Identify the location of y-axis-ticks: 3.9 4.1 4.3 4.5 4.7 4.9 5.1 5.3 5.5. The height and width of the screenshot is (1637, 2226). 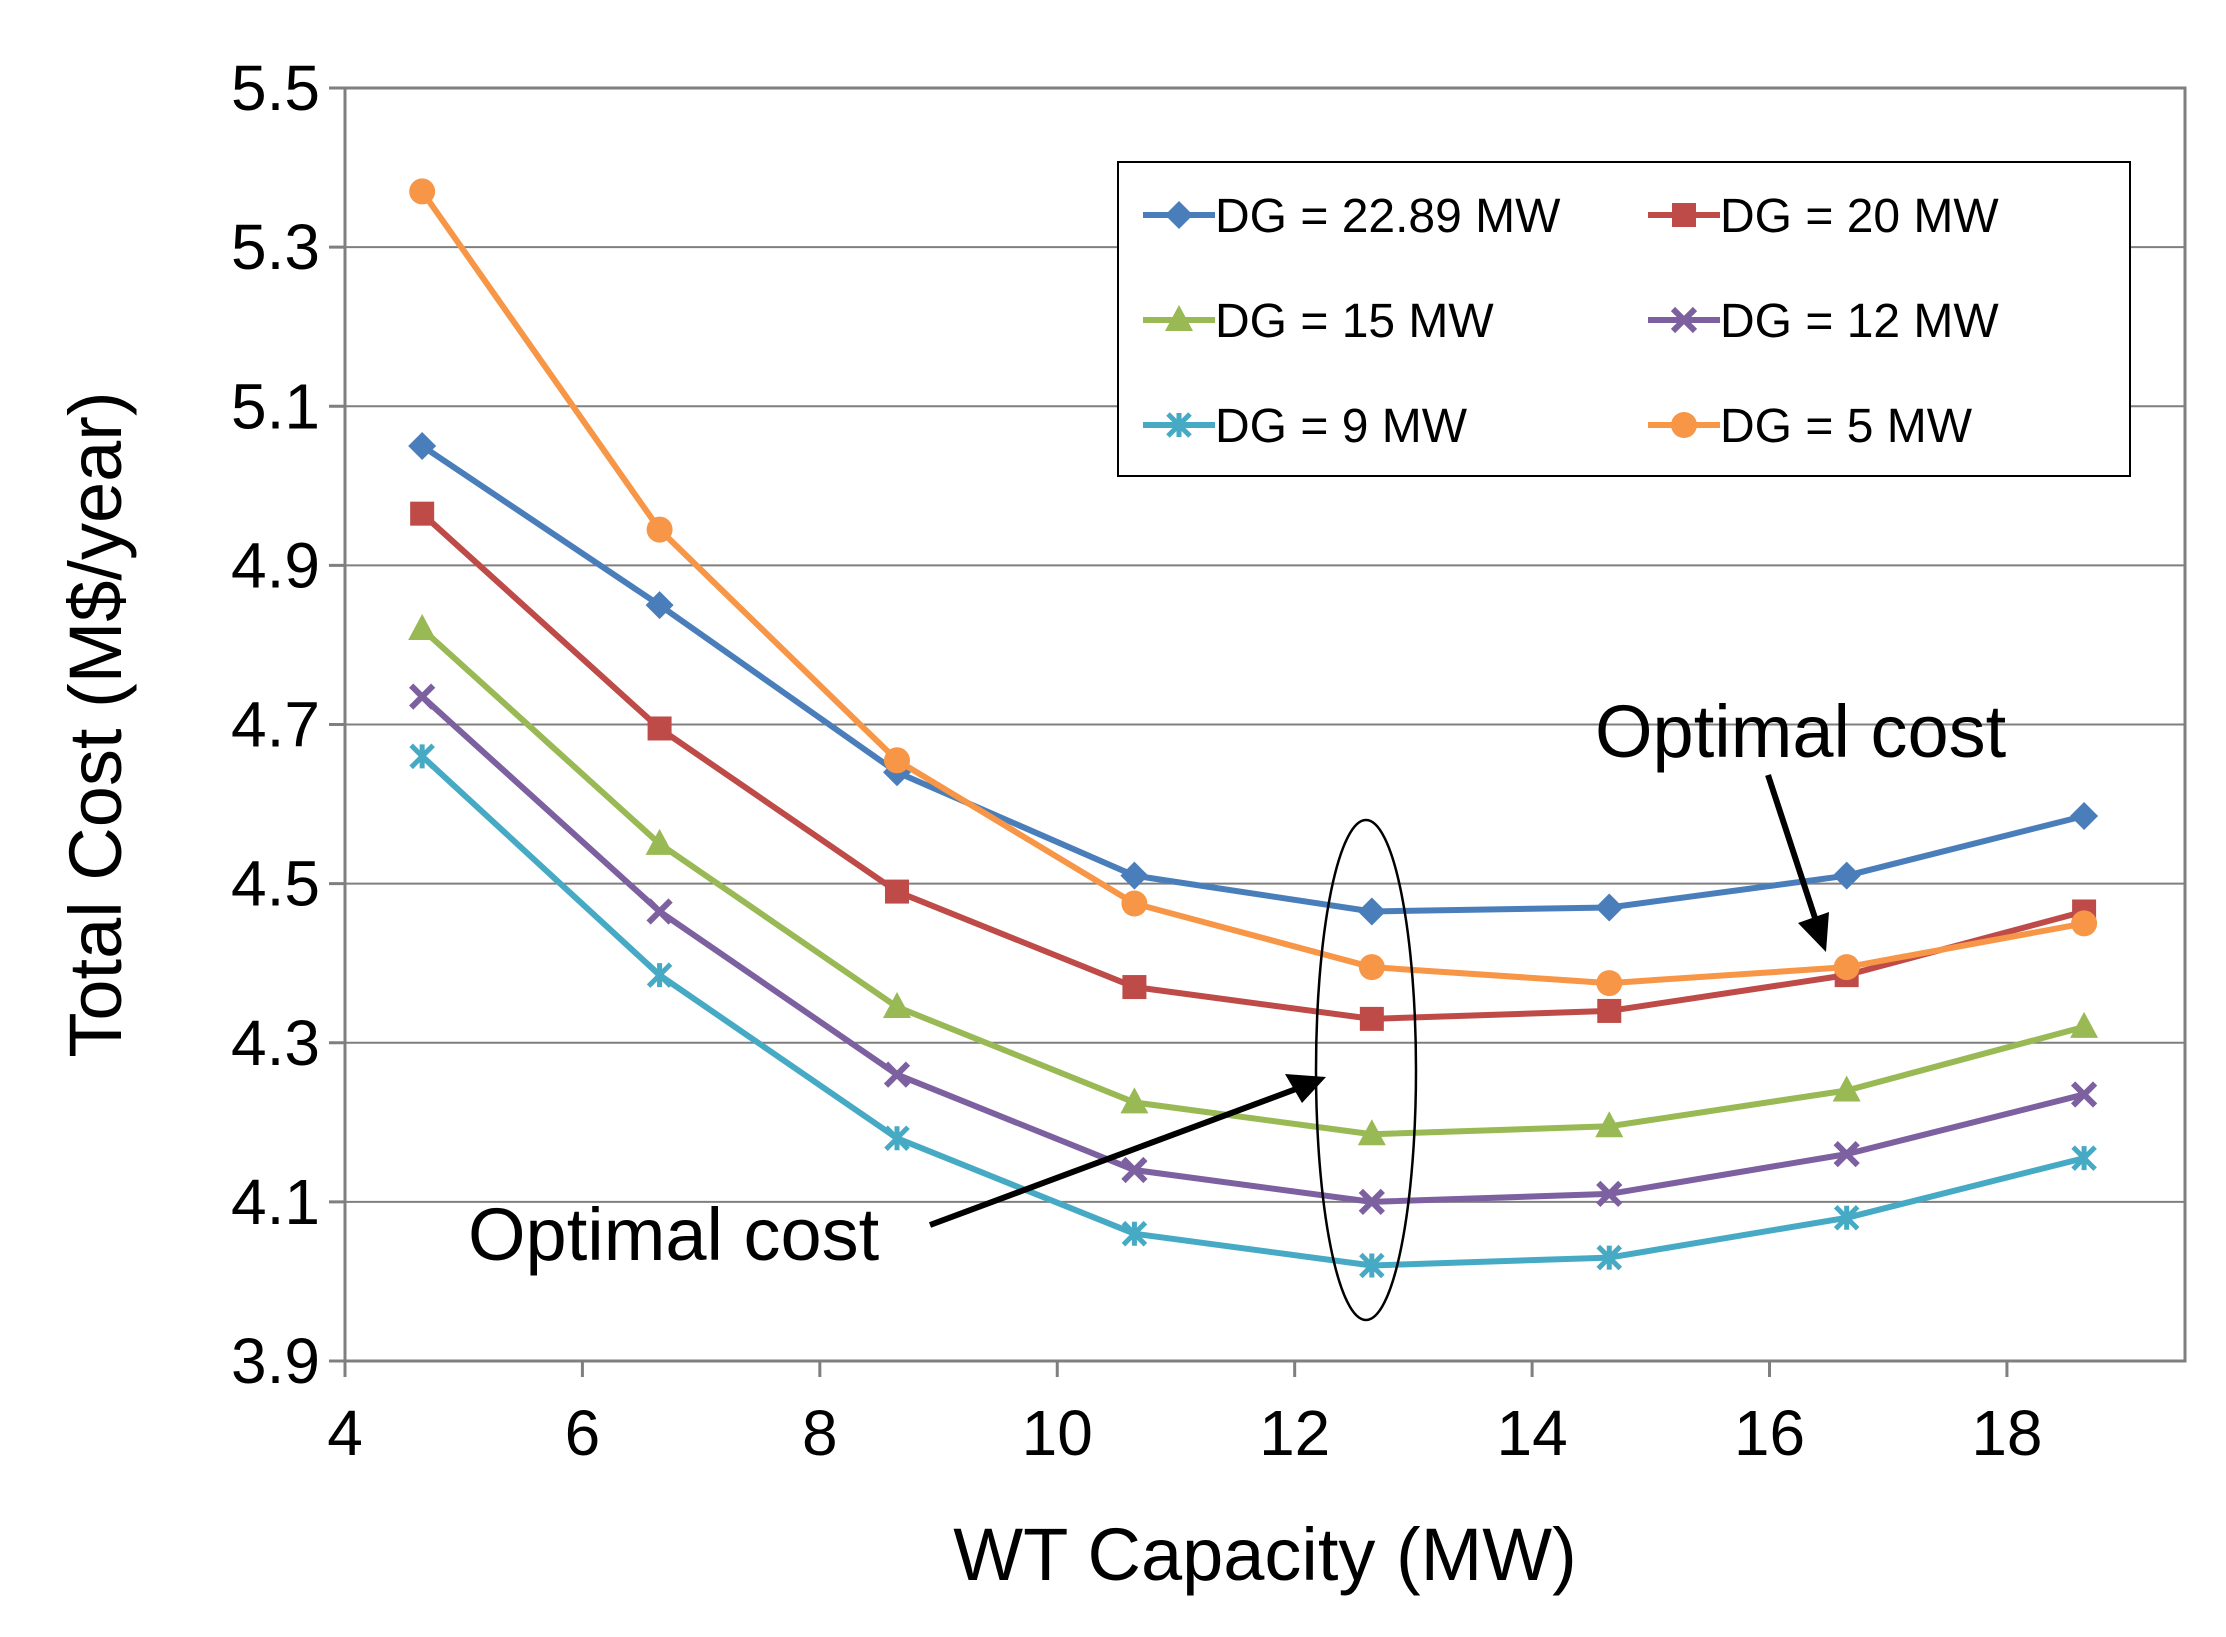
(288, 724).